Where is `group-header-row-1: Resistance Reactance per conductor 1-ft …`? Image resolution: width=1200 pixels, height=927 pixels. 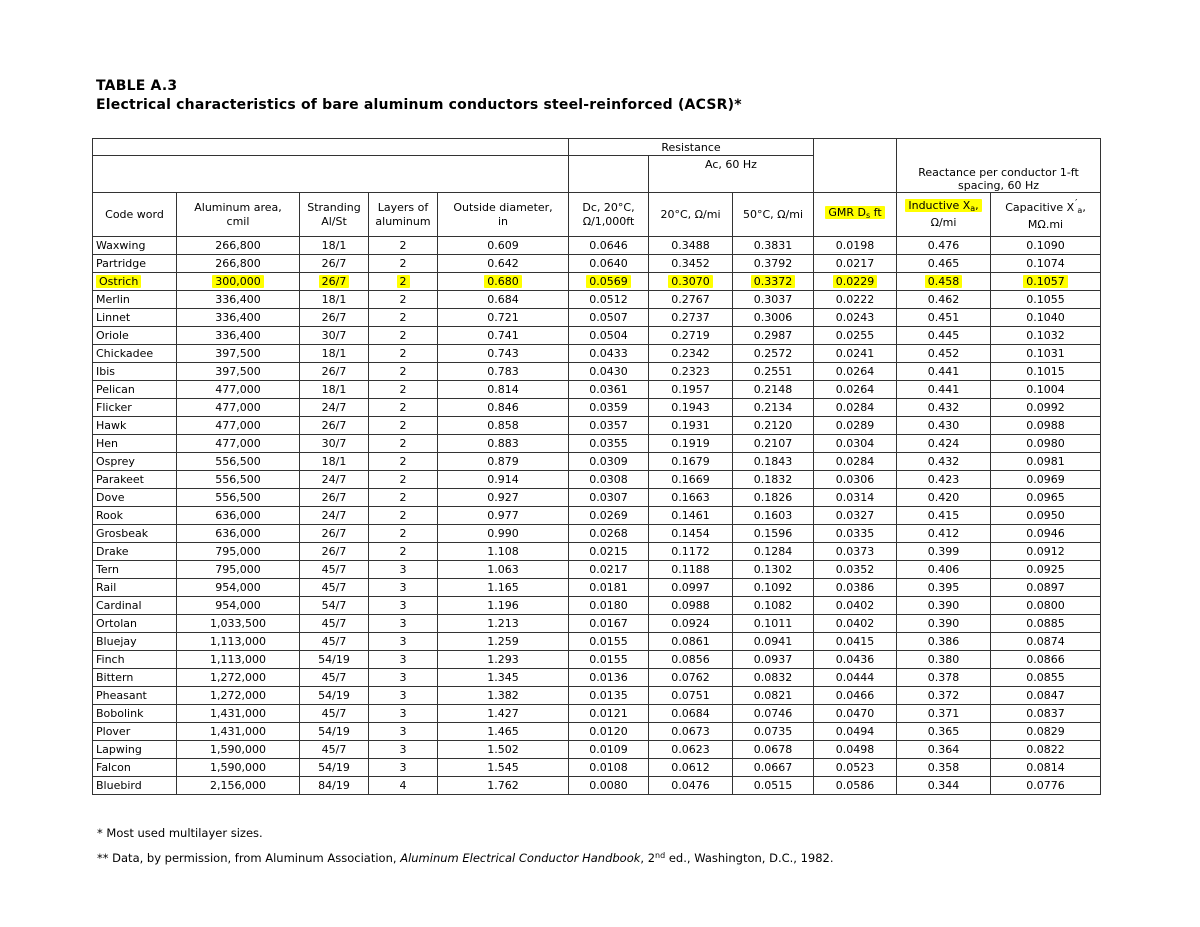
group-header-row-1: Resistance Reactance per conductor 1-ft … is located at coordinates (597, 165).